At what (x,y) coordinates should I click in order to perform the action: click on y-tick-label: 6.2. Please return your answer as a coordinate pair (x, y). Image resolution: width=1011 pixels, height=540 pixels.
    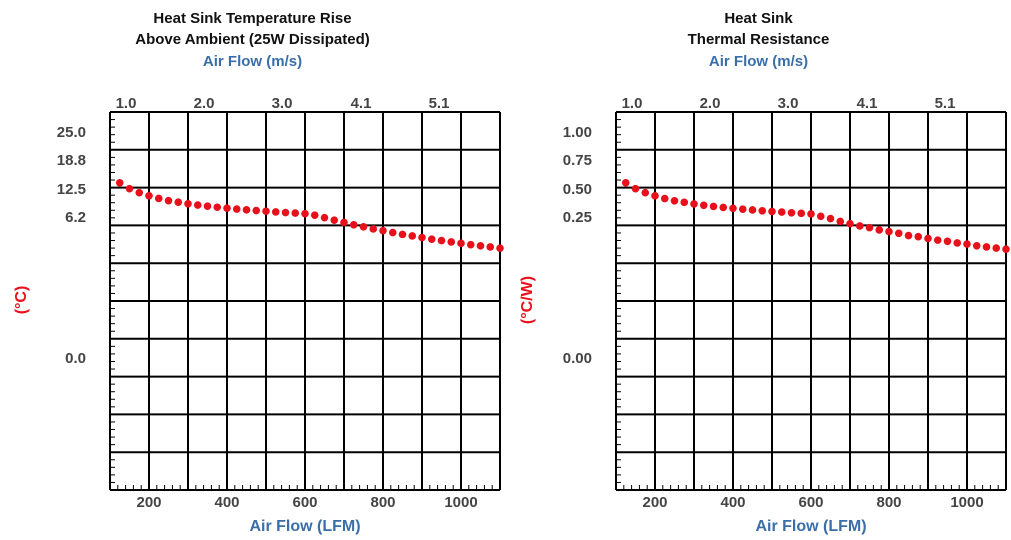
    Looking at the image, I should click on (75, 217).